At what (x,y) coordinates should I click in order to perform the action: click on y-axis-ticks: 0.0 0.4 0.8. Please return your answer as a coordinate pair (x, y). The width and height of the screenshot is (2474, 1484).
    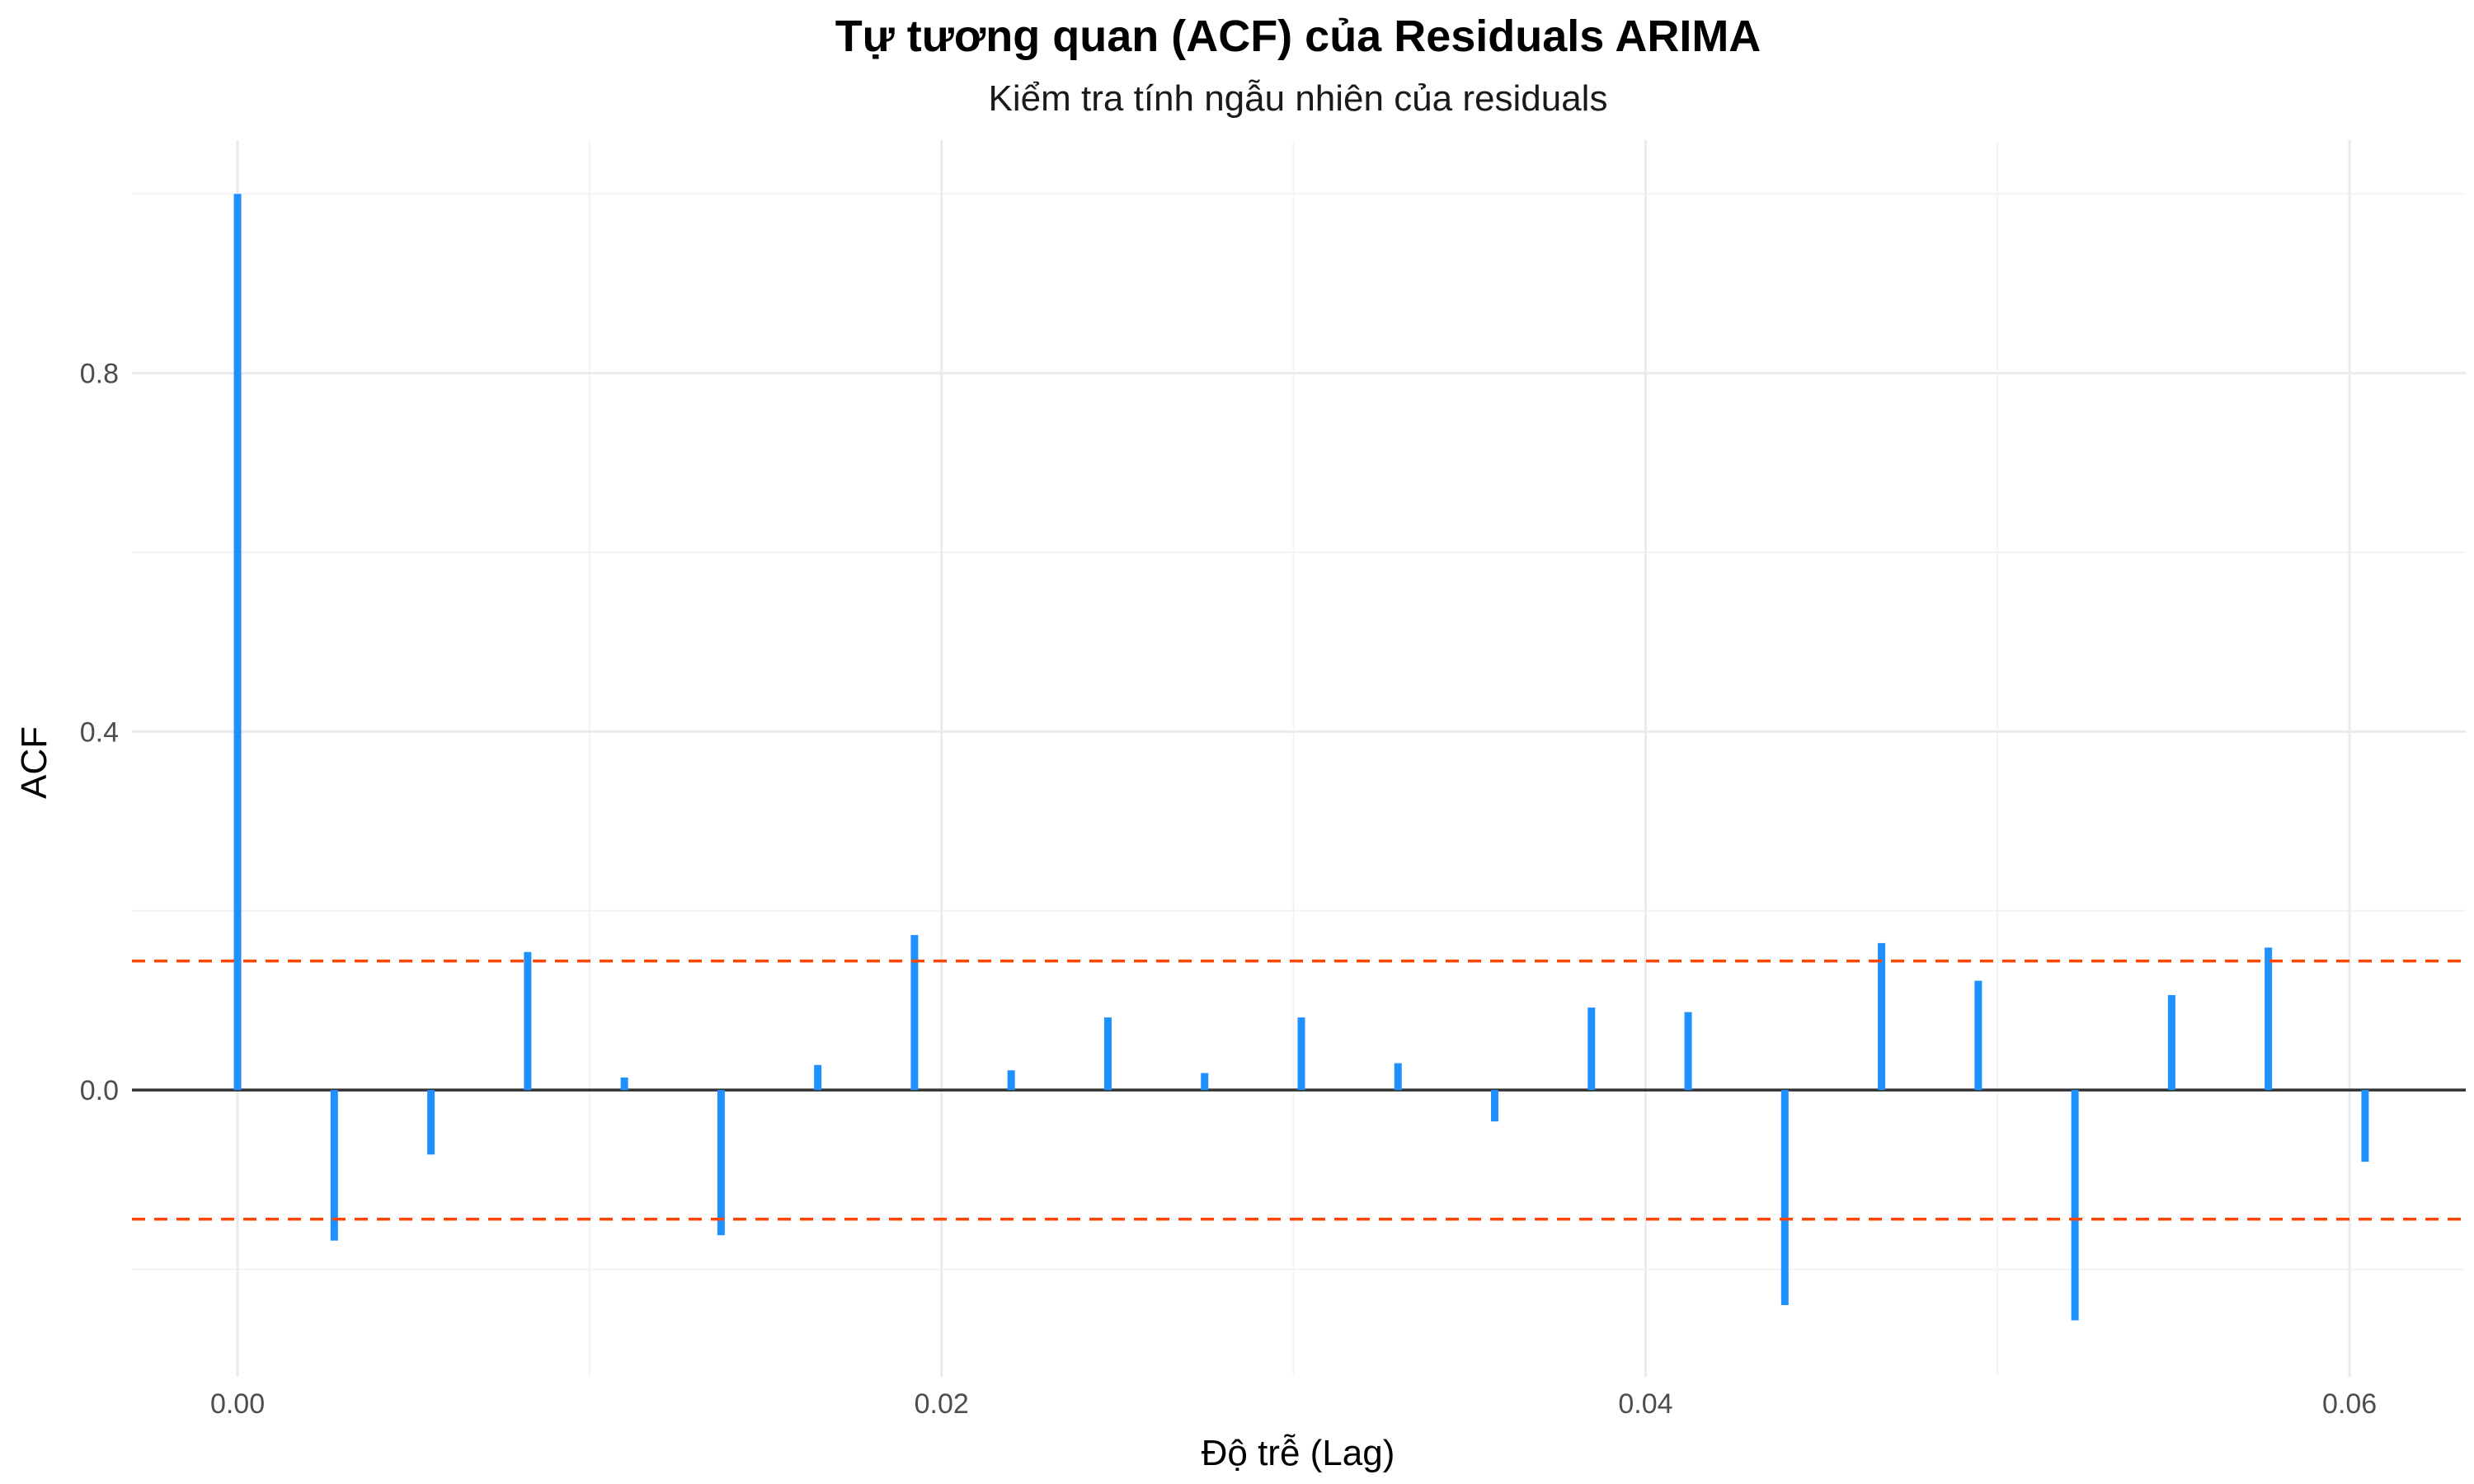
    Looking at the image, I should click on (99, 733).